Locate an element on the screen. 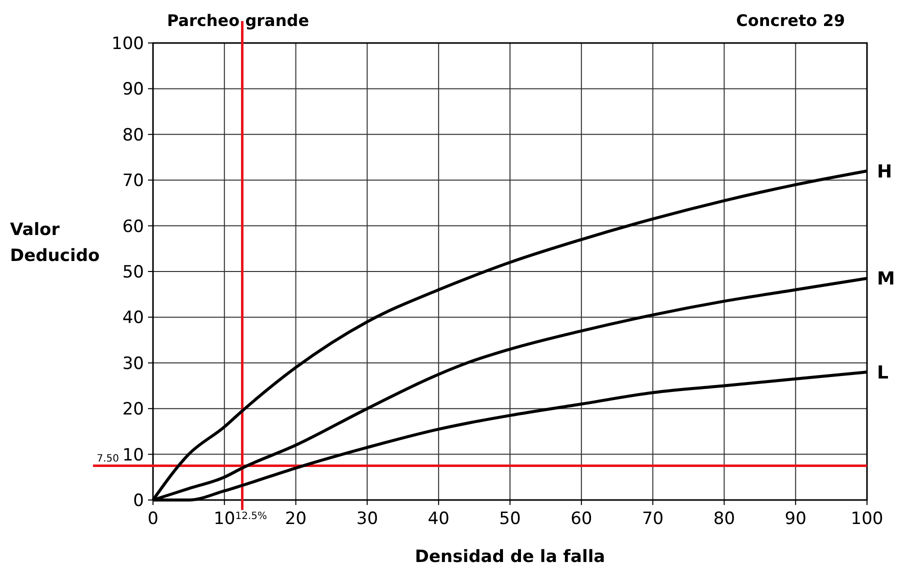 This screenshot has width=903, height=574. y-tick-label: 80 is located at coordinates (133, 135).